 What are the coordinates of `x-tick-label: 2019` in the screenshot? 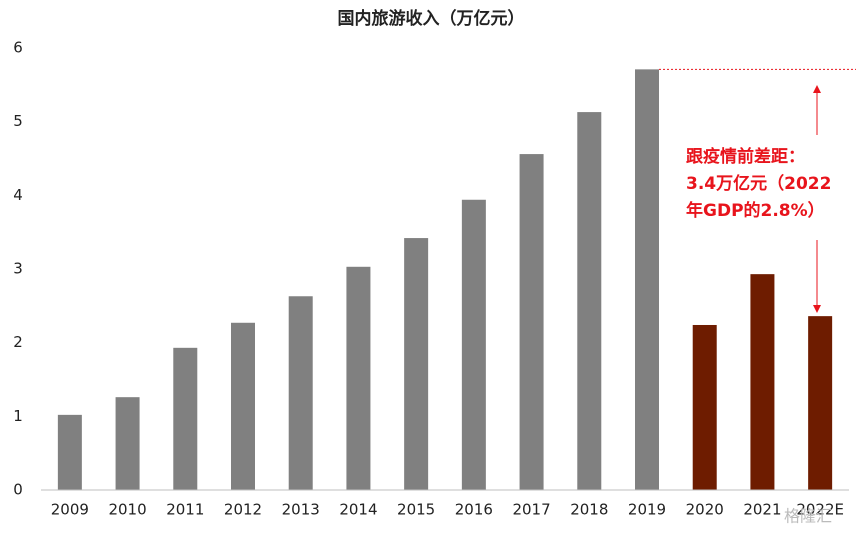 It's located at (647, 510).